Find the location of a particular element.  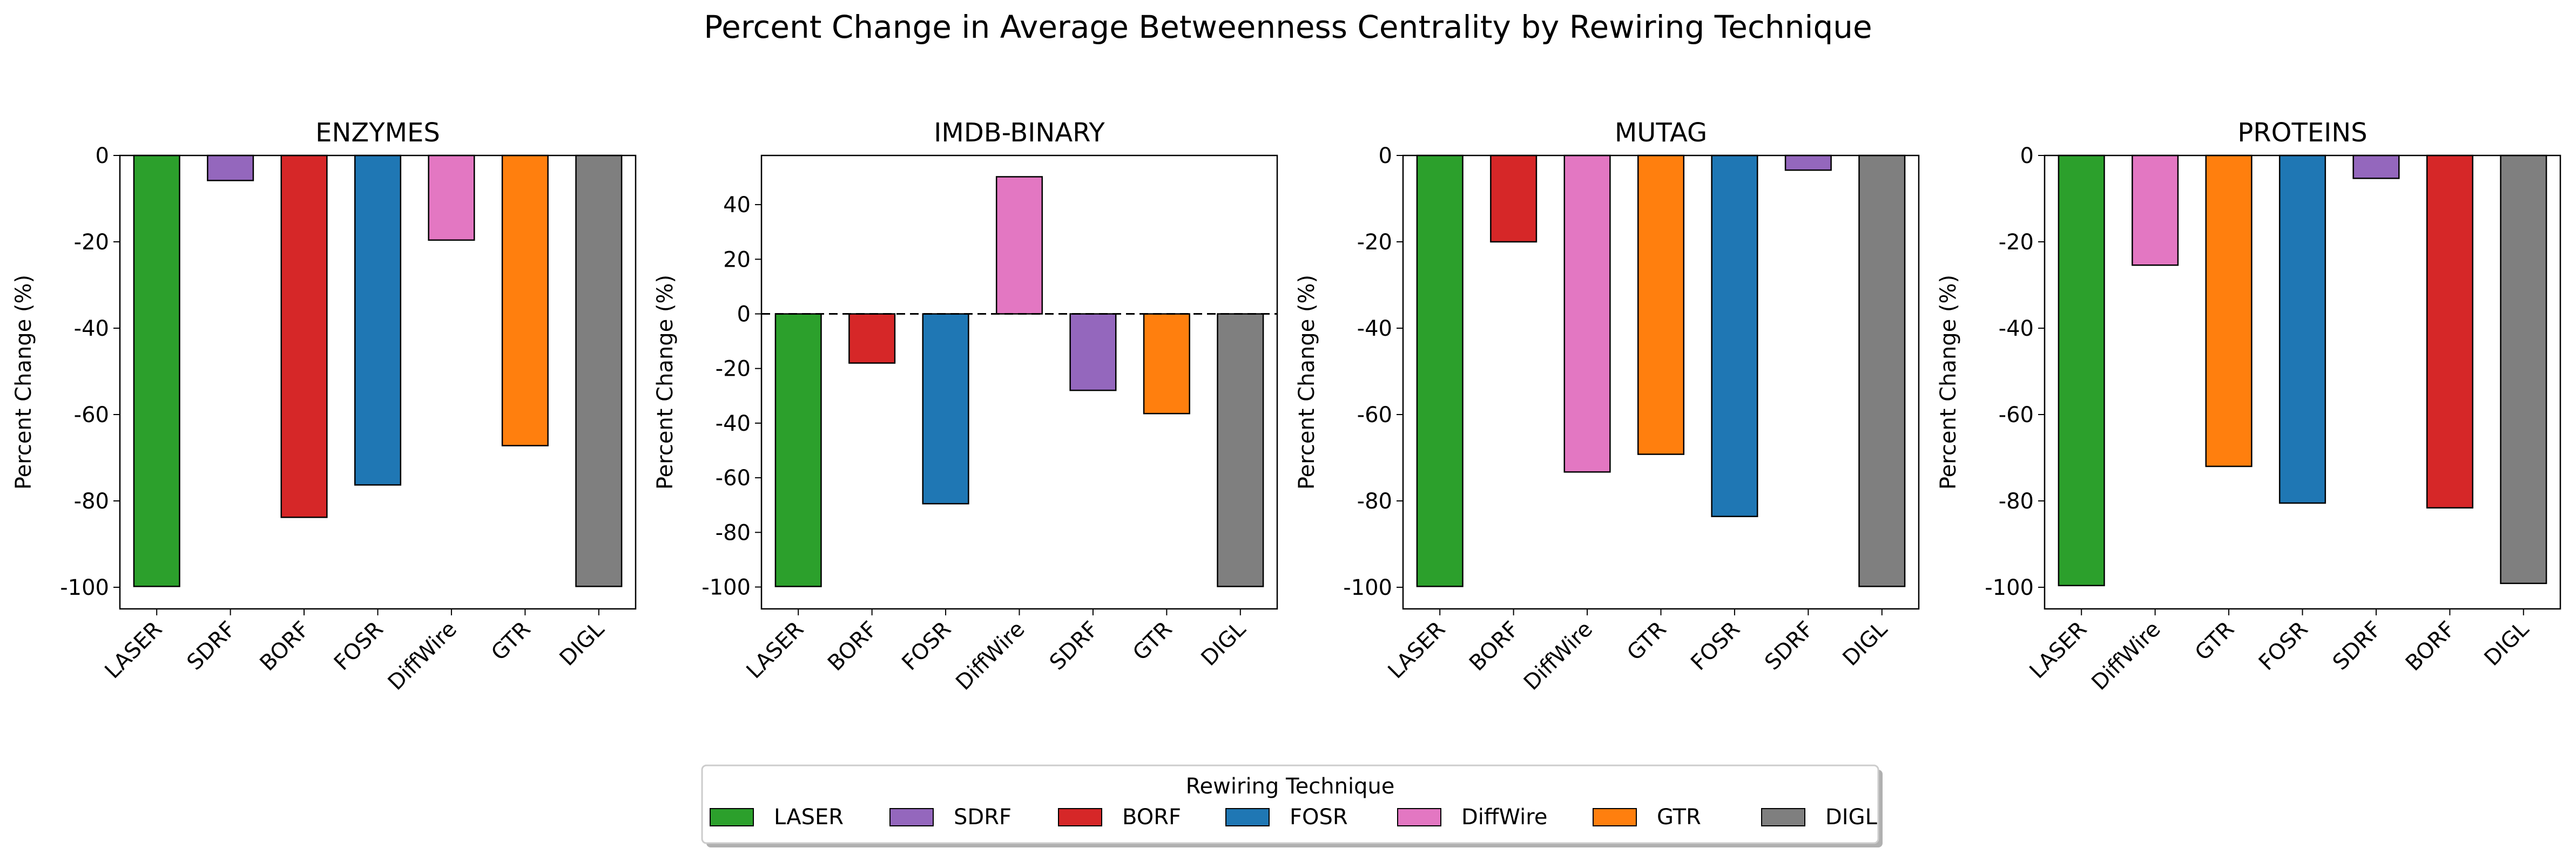

legend-swatch-digl is located at coordinates (1783, 817).